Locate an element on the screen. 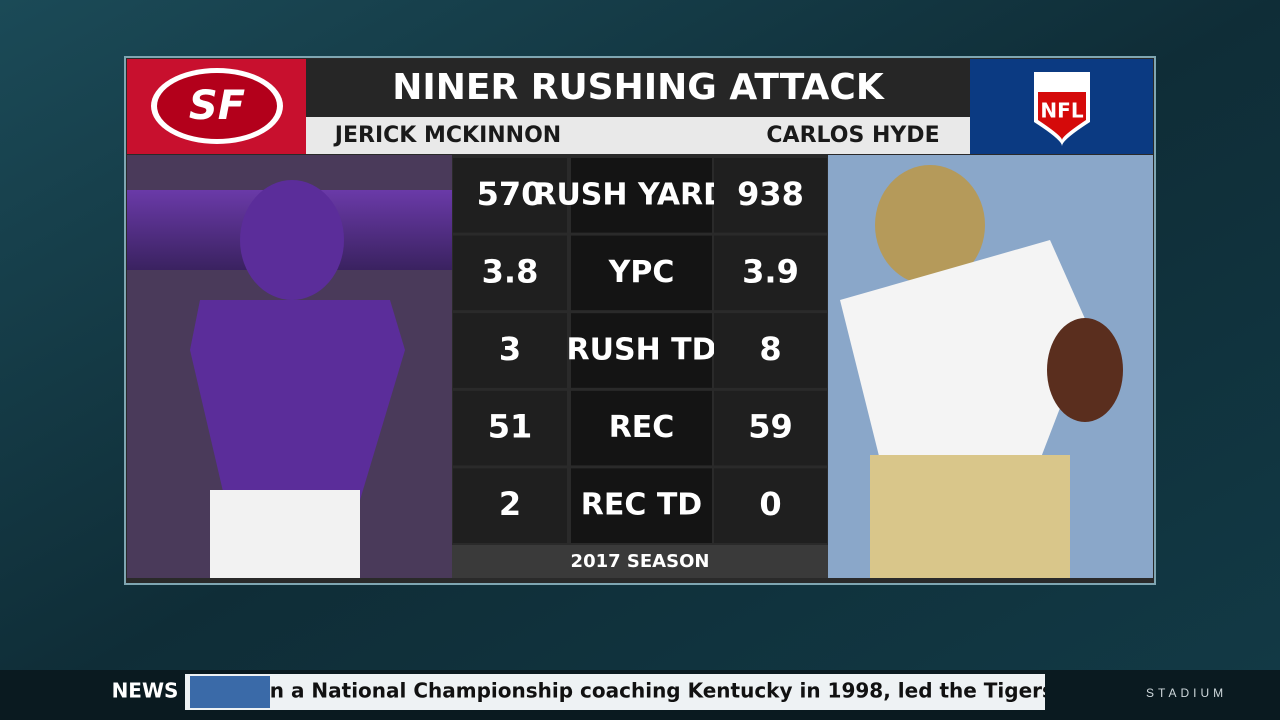 This screenshot has height=720, width=1280. right-value: 938 is located at coordinates (770, 194).